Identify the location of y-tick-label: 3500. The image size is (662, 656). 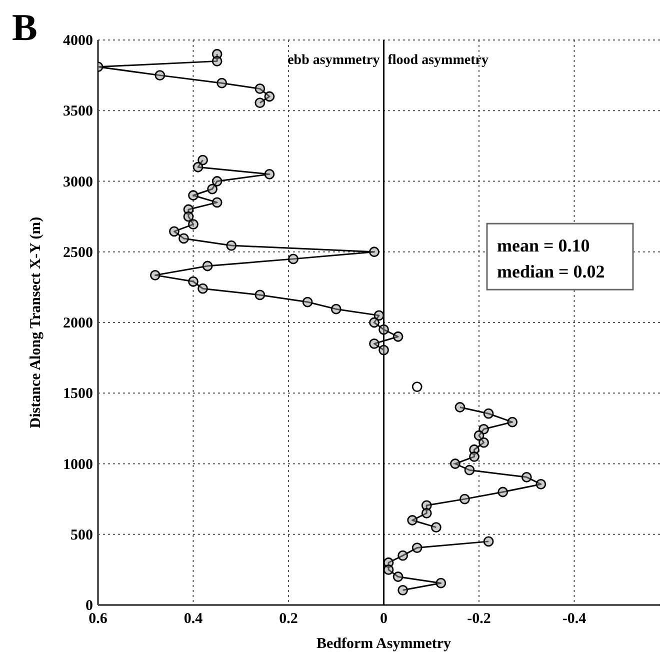
(78, 112).